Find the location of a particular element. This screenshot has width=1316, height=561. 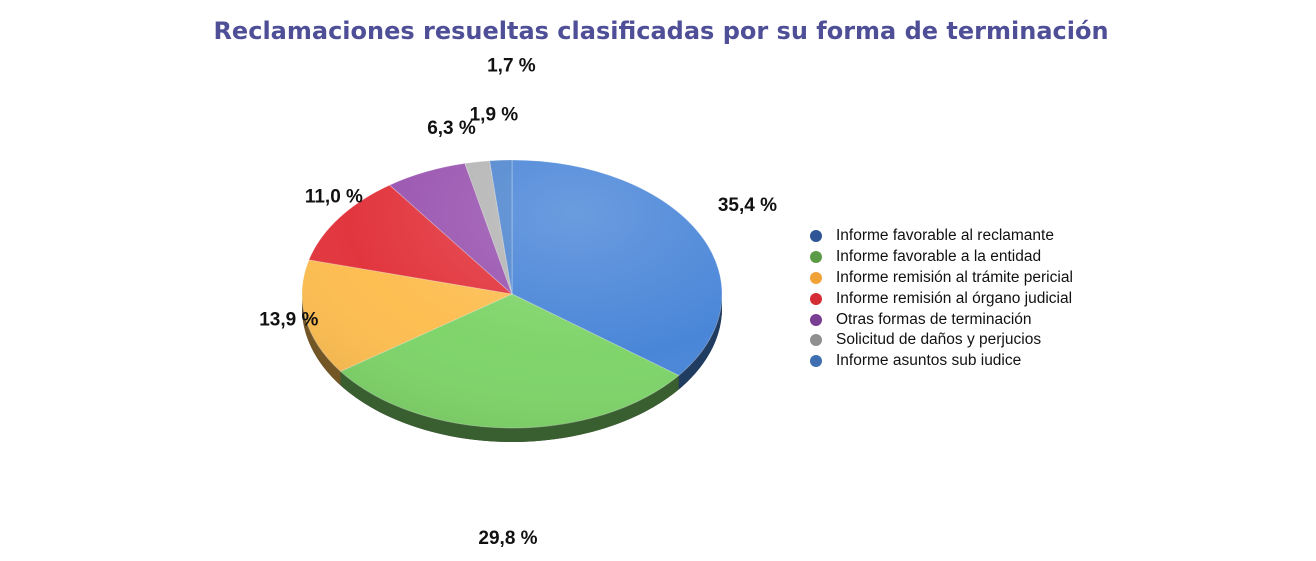

legend-item: Informe remisión al órgano judicial is located at coordinates (941, 298).